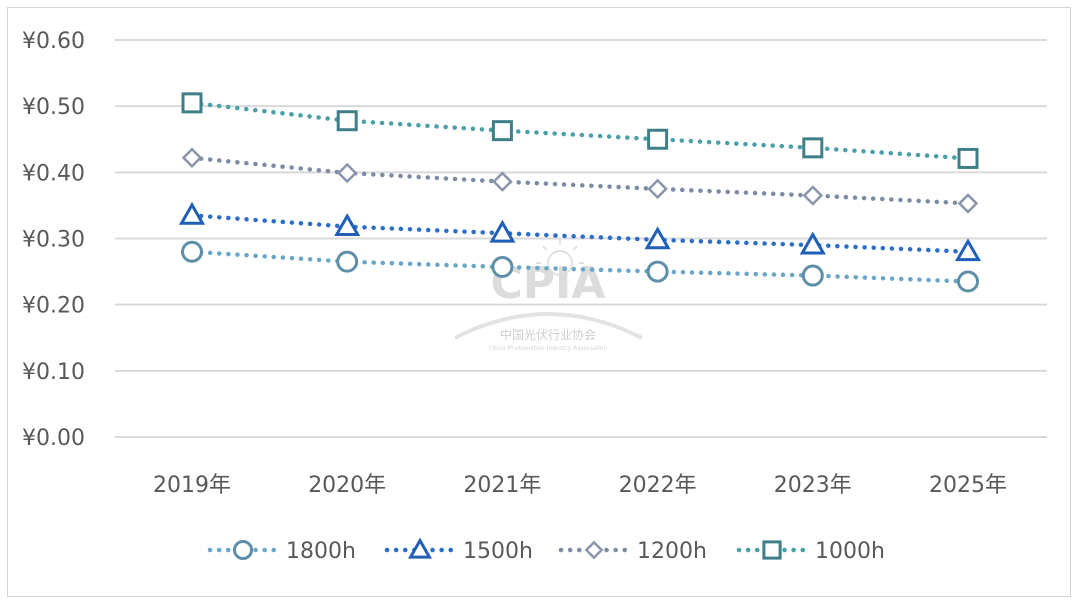 Image resolution: width=1080 pixels, height=613 pixels. Describe the element at coordinates (53, 372) in the screenshot. I see `y-tick-label: ¥0.10` at that location.